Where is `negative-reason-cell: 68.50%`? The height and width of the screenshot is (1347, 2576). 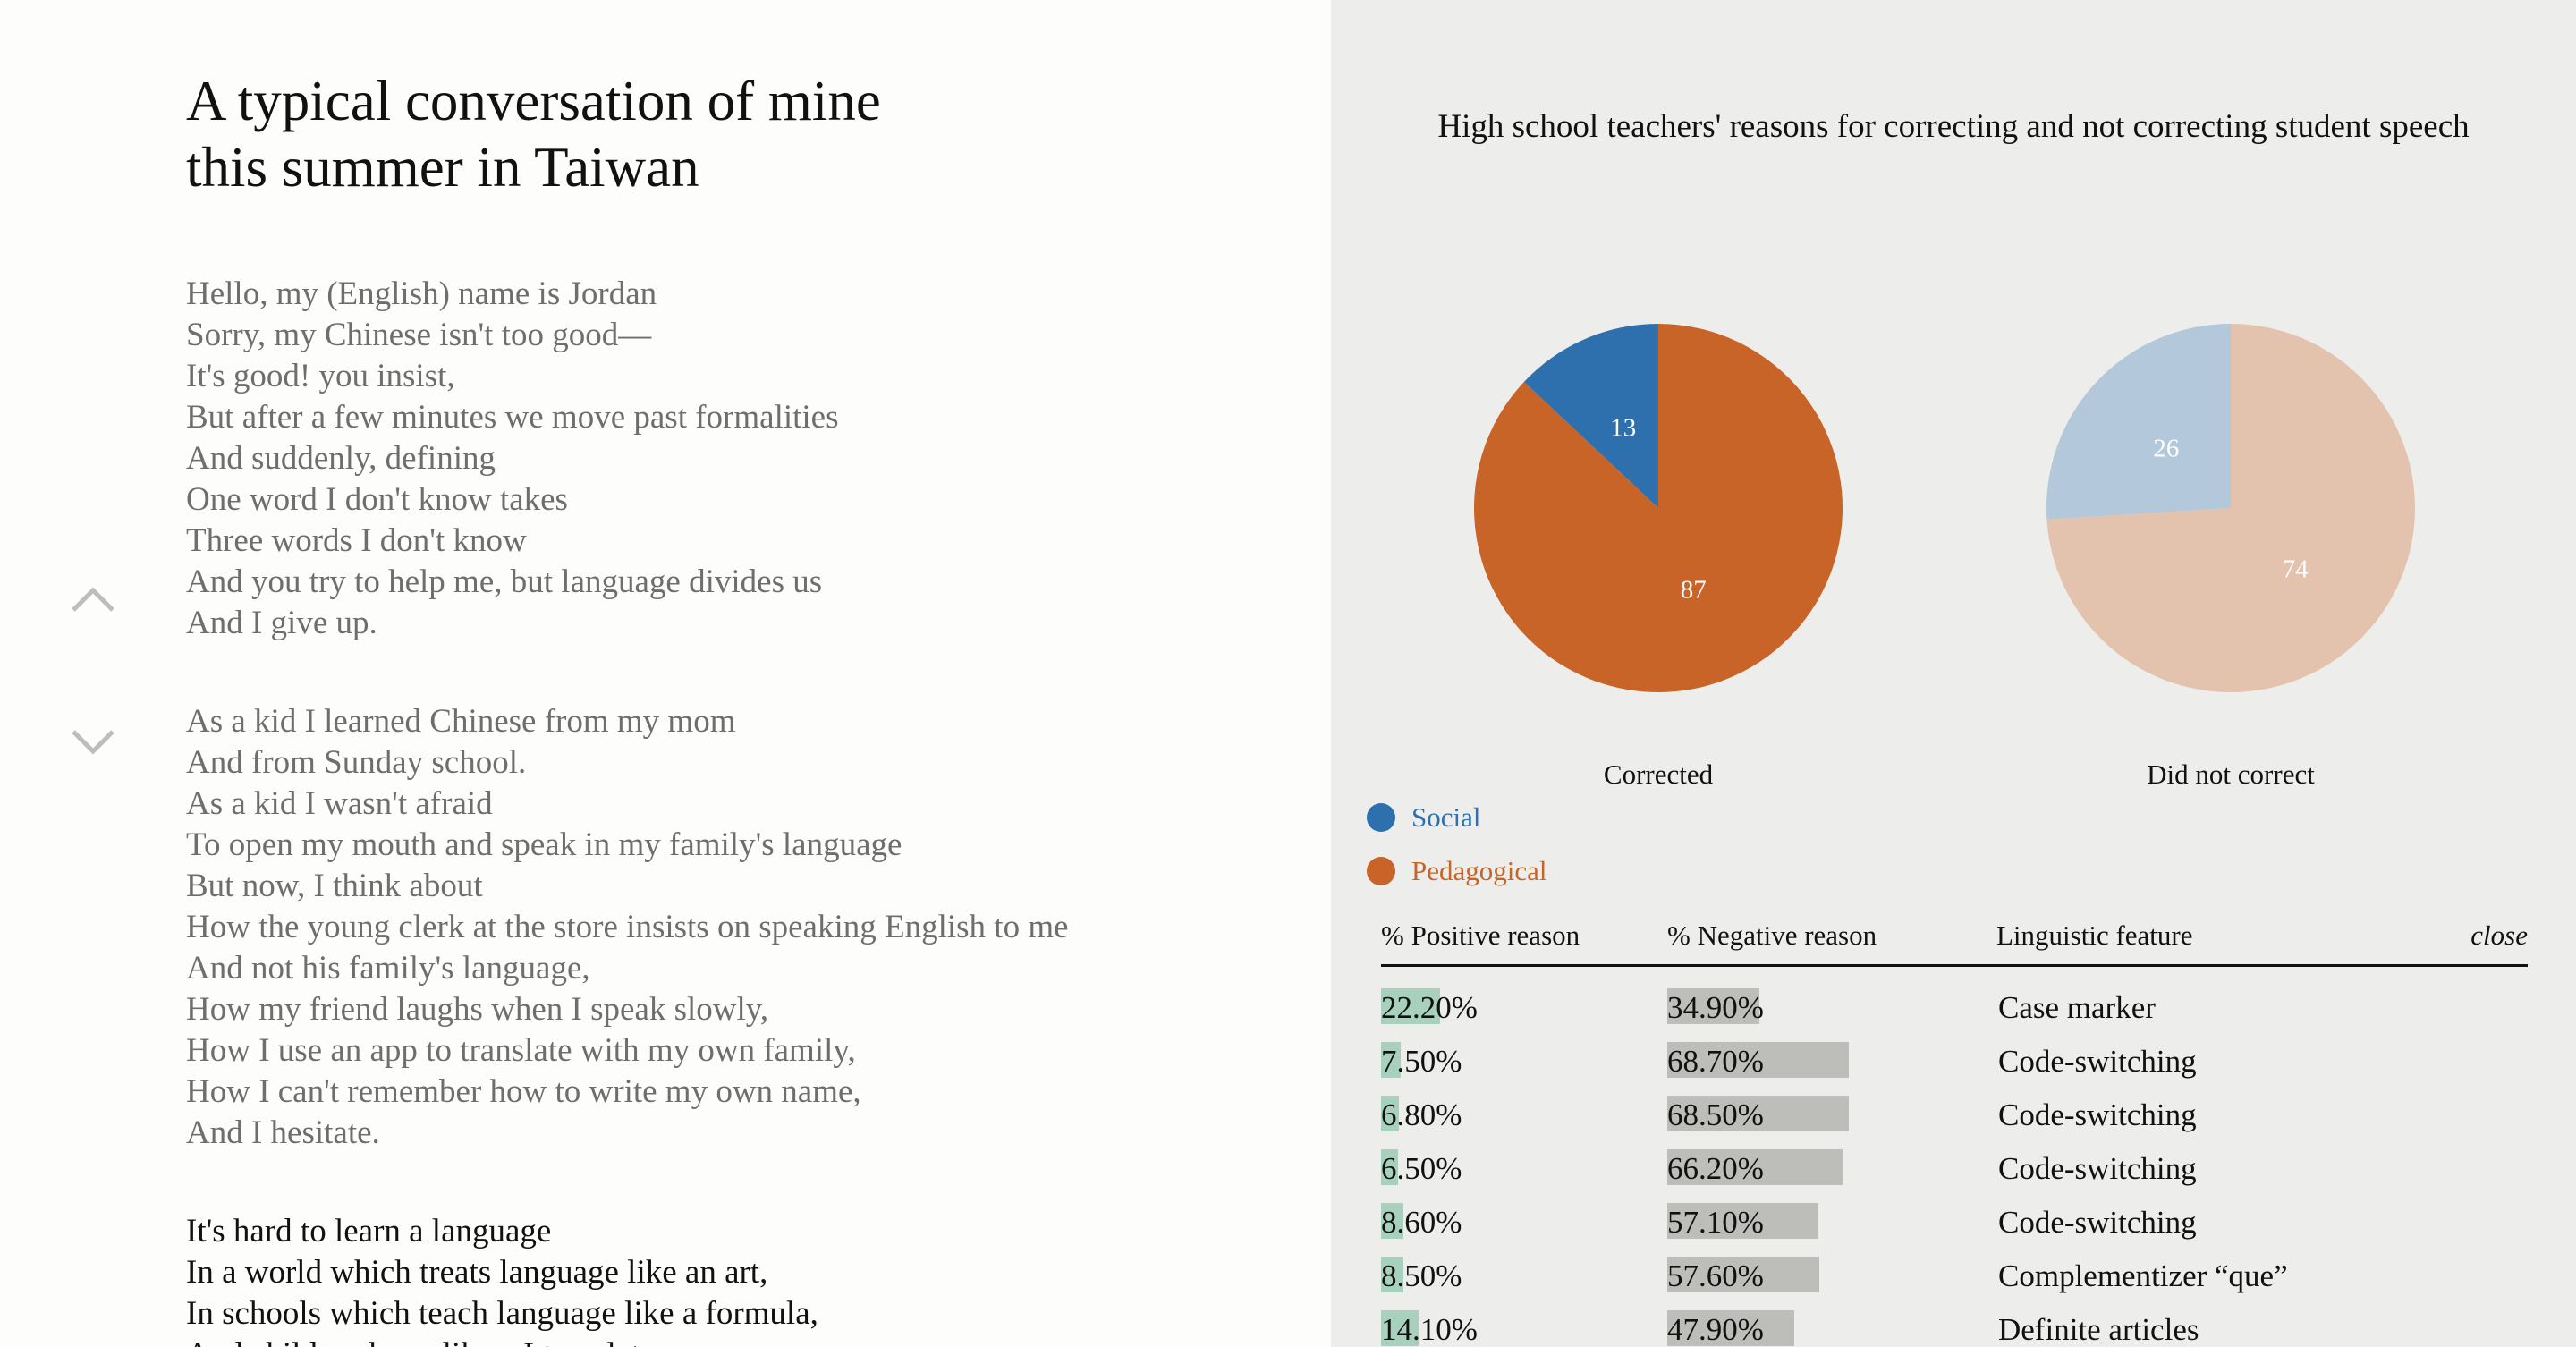
negative-reason-cell: 68.50% is located at coordinates (1758, 1114).